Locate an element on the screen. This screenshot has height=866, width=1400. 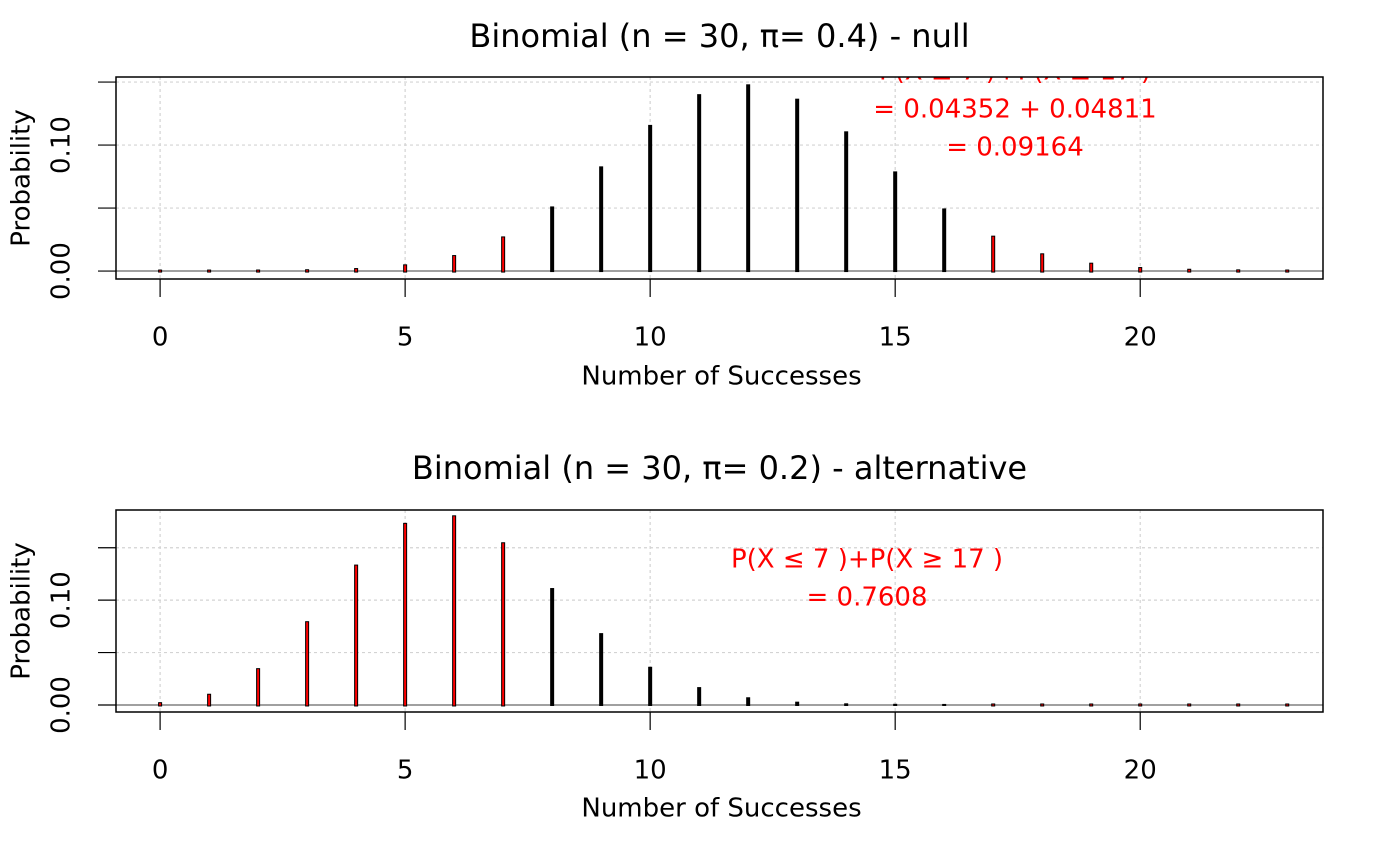
annotations: P(X ≤ 7 )+P(X ≥ 17 ) = 0.7608 is located at coordinates (867, 579).